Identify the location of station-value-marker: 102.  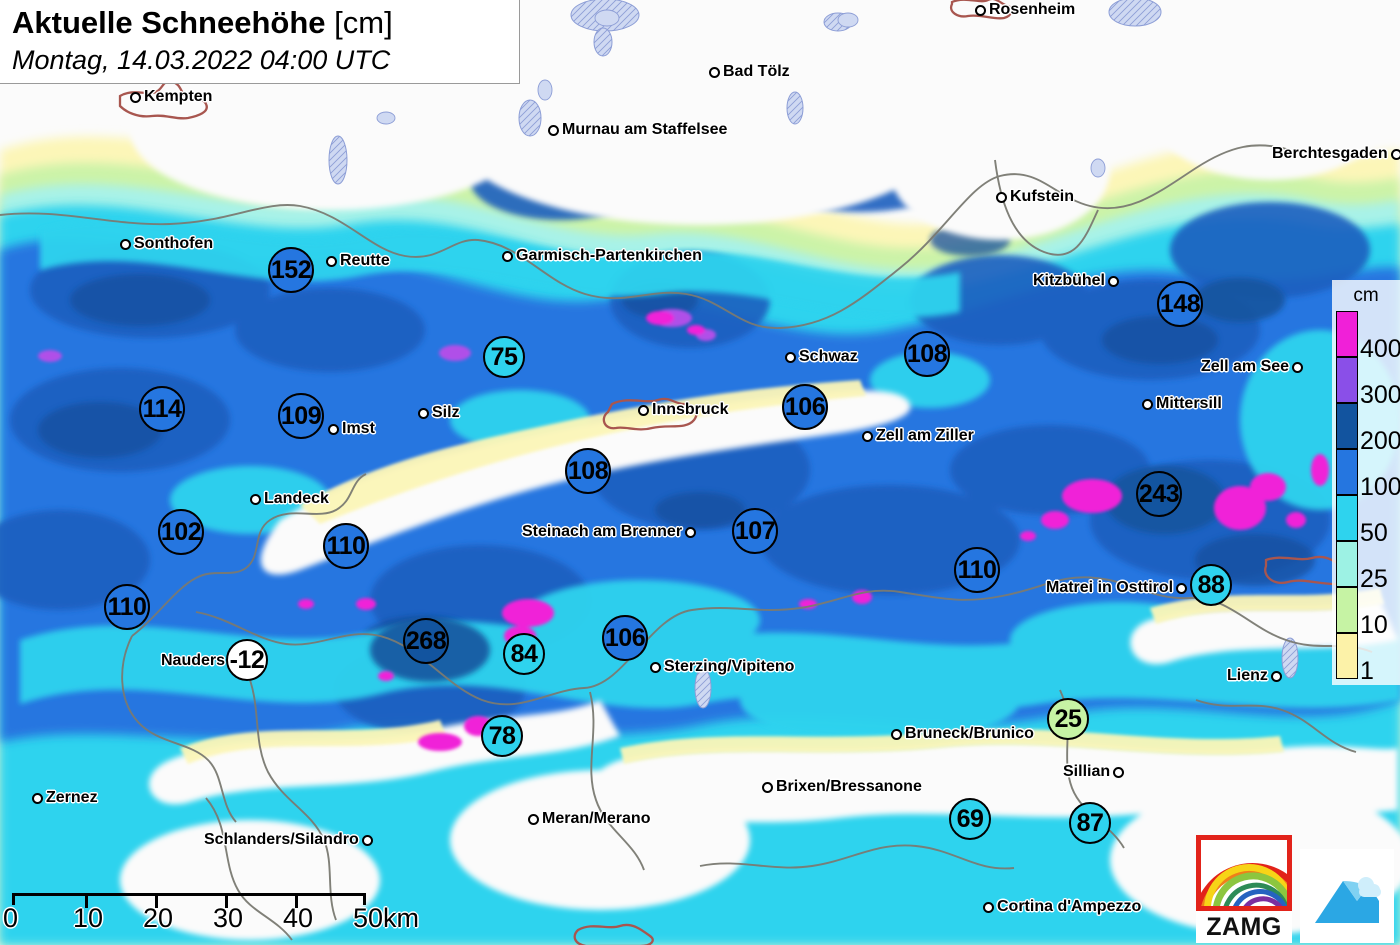
(181, 532).